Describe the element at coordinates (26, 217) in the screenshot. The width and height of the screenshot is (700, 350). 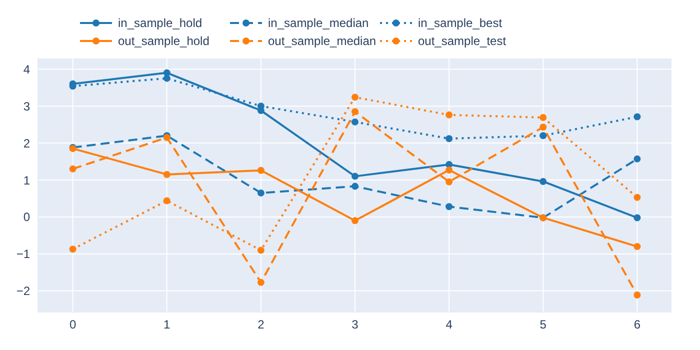
I see `y-tick-label: 0` at that location.